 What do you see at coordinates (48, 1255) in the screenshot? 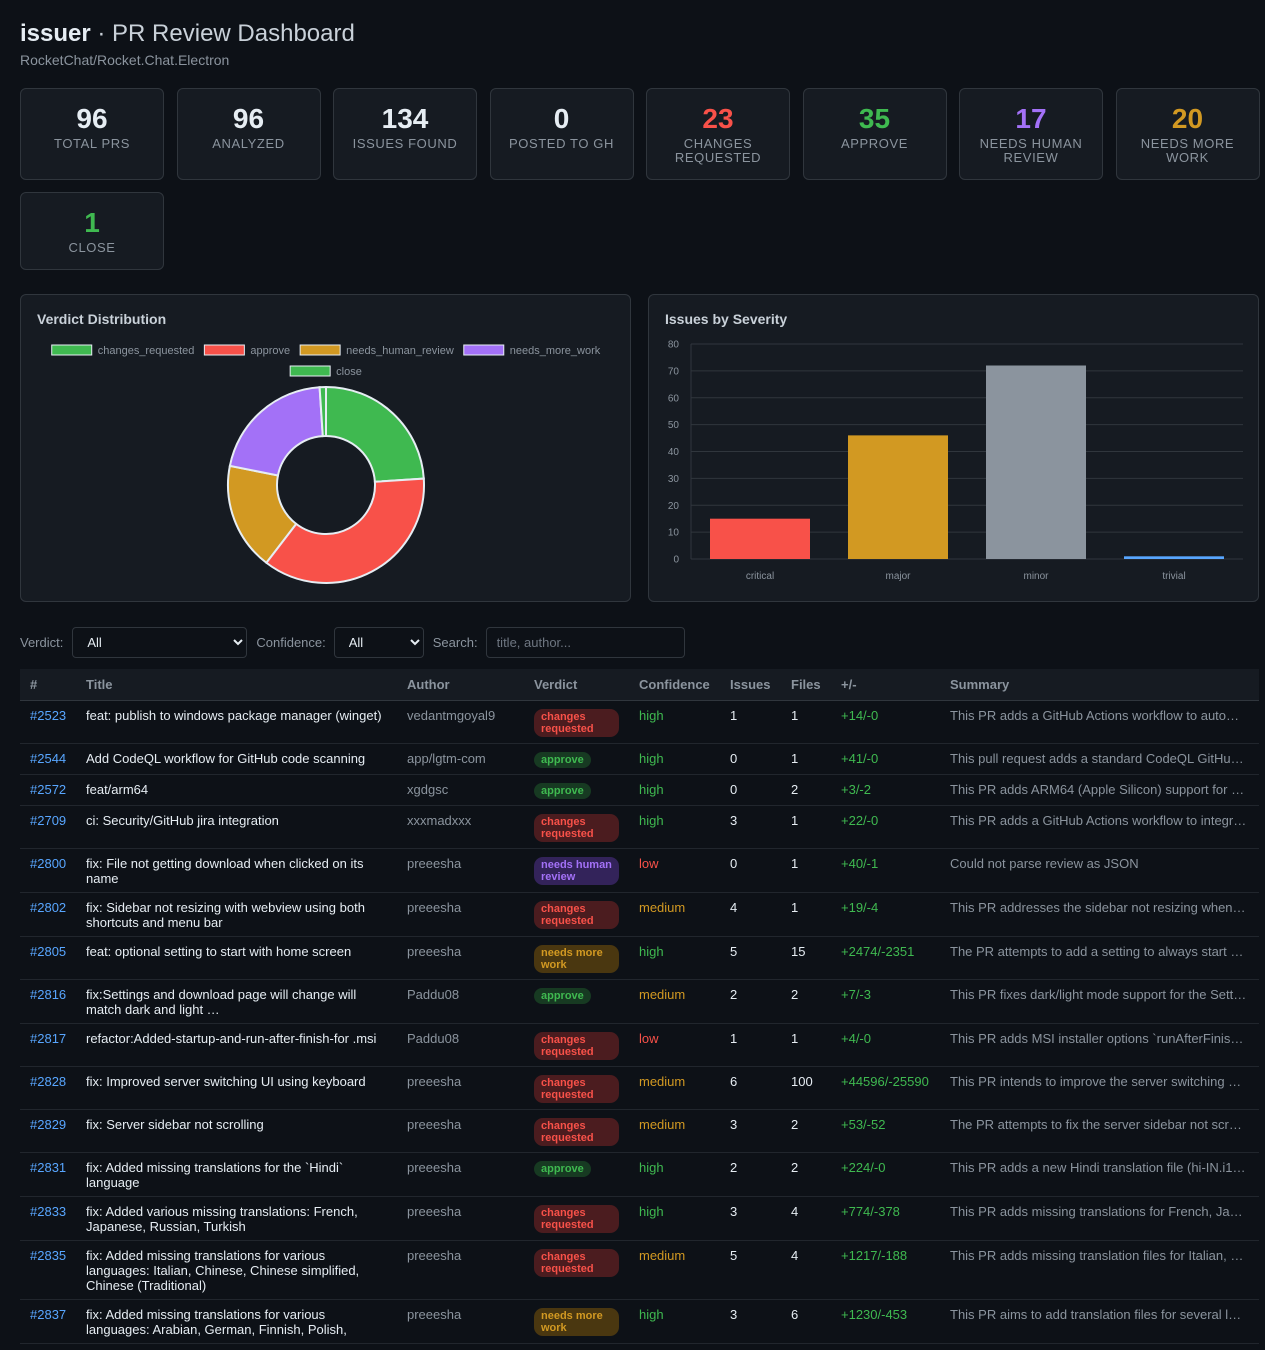
I see `pr-link: #2835` at bounding box center [48, 1255].